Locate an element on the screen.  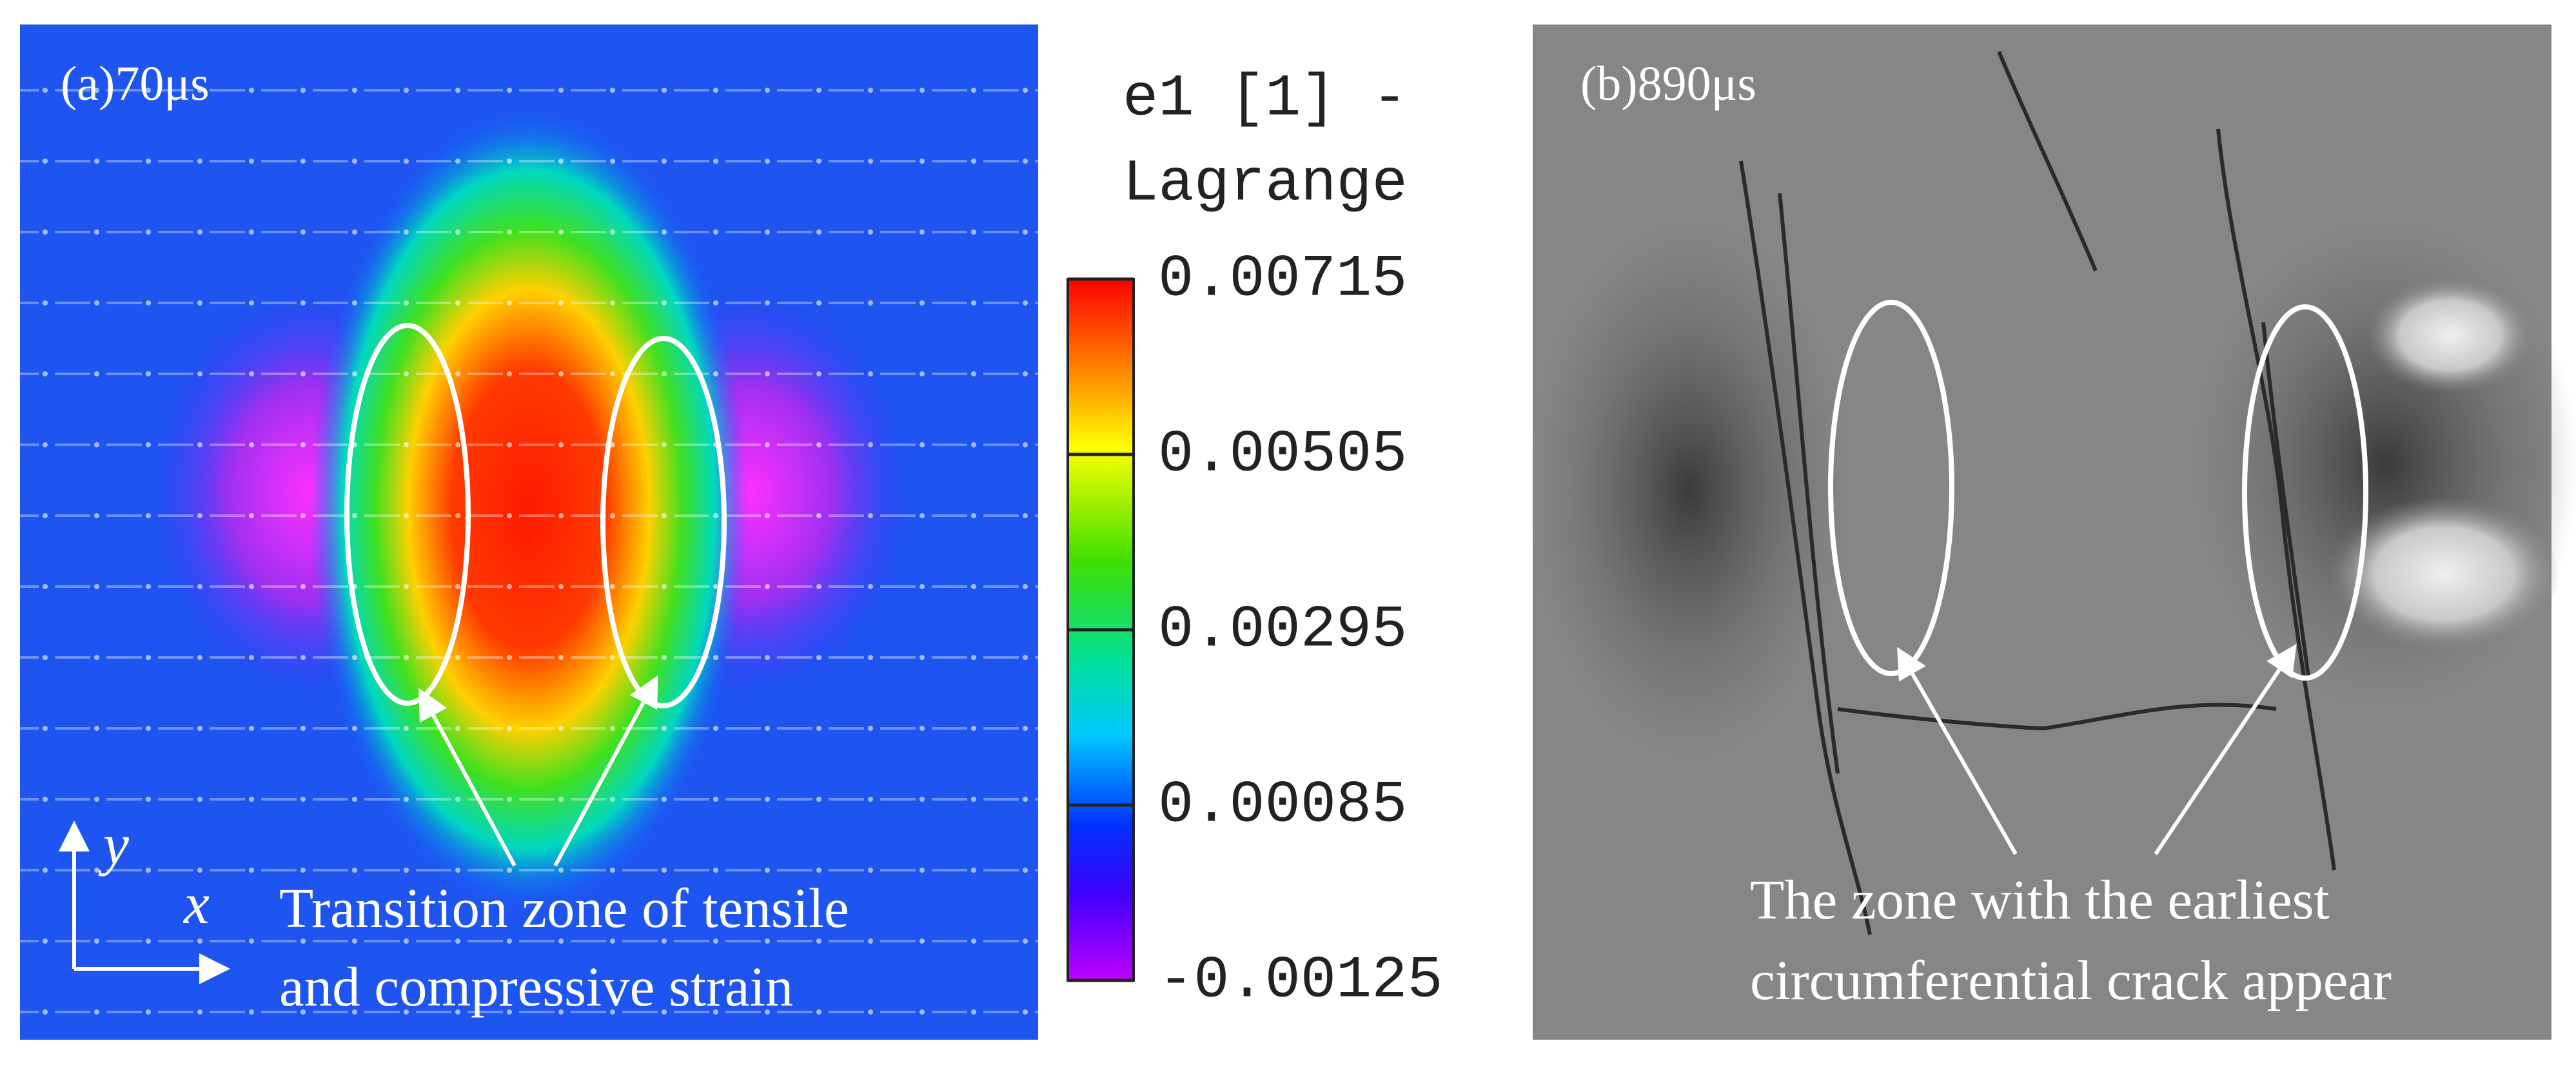
dark-region is located at coordinates (1689, 490).